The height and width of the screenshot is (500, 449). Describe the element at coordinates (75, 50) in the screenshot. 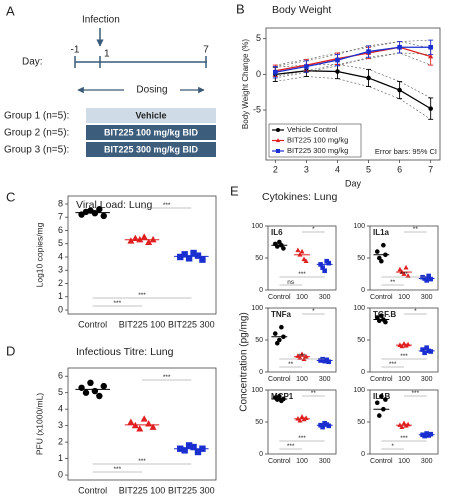

I see `day-tick-label: -1` at that location.